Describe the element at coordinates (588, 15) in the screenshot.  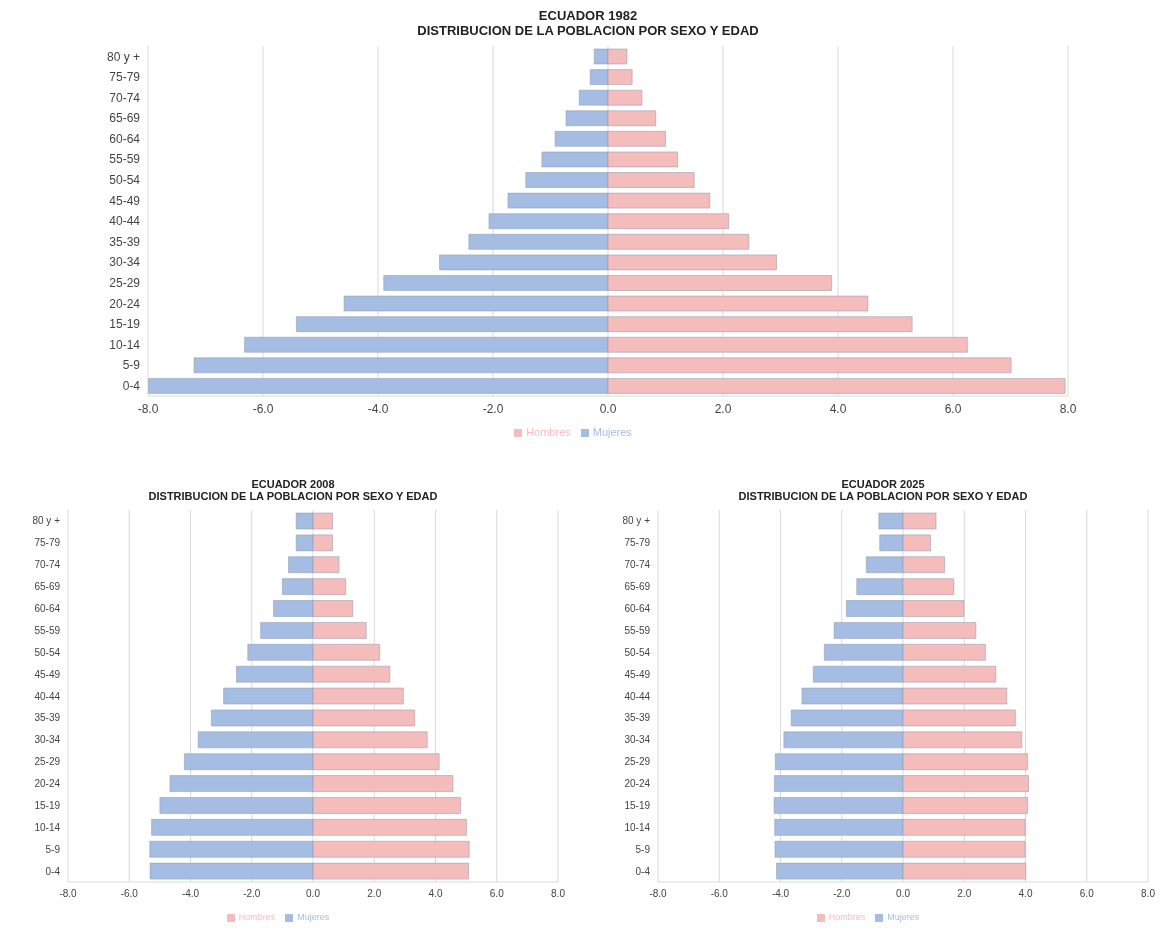
I see `chart-title: ECUADOR 1982` at that location.